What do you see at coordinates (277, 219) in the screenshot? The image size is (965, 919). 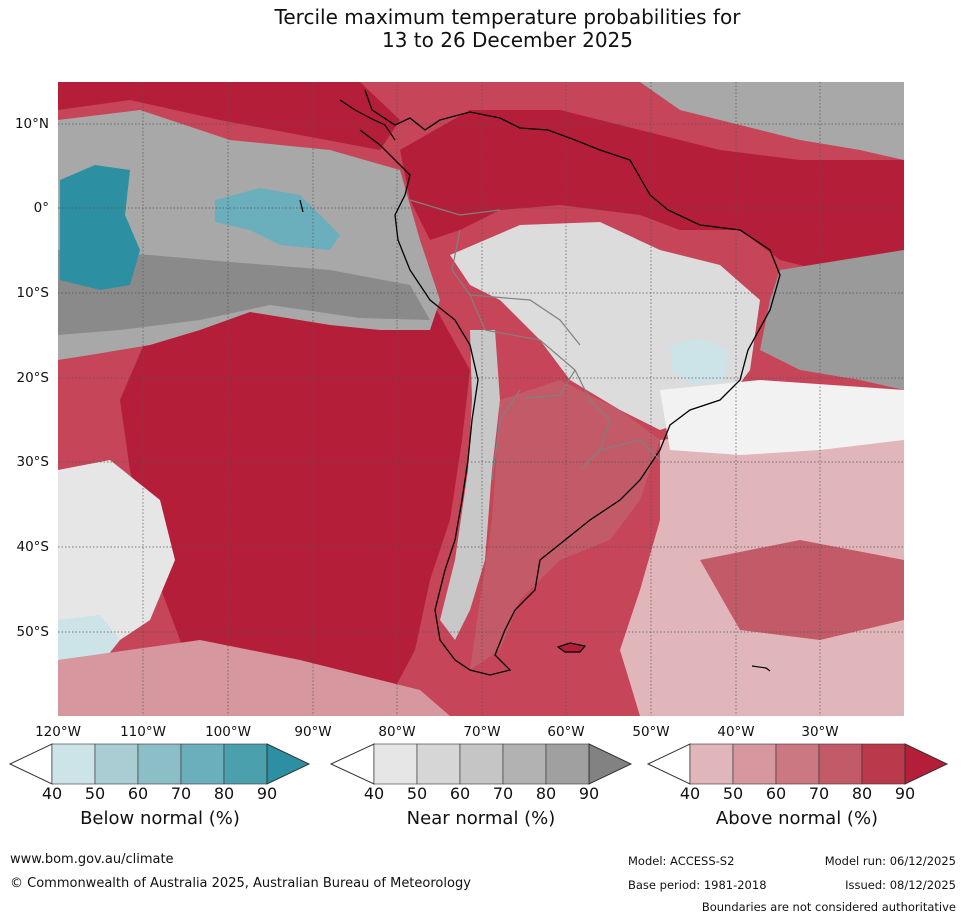 I see `region-pacific-below-normal-center` at bounding box center [277, 219].